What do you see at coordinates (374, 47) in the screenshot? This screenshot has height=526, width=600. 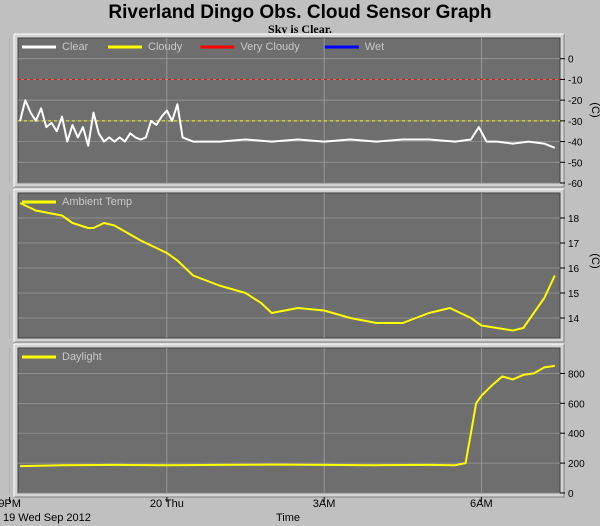 I see `legend-label: Wet` at bounding box center [374, 47].